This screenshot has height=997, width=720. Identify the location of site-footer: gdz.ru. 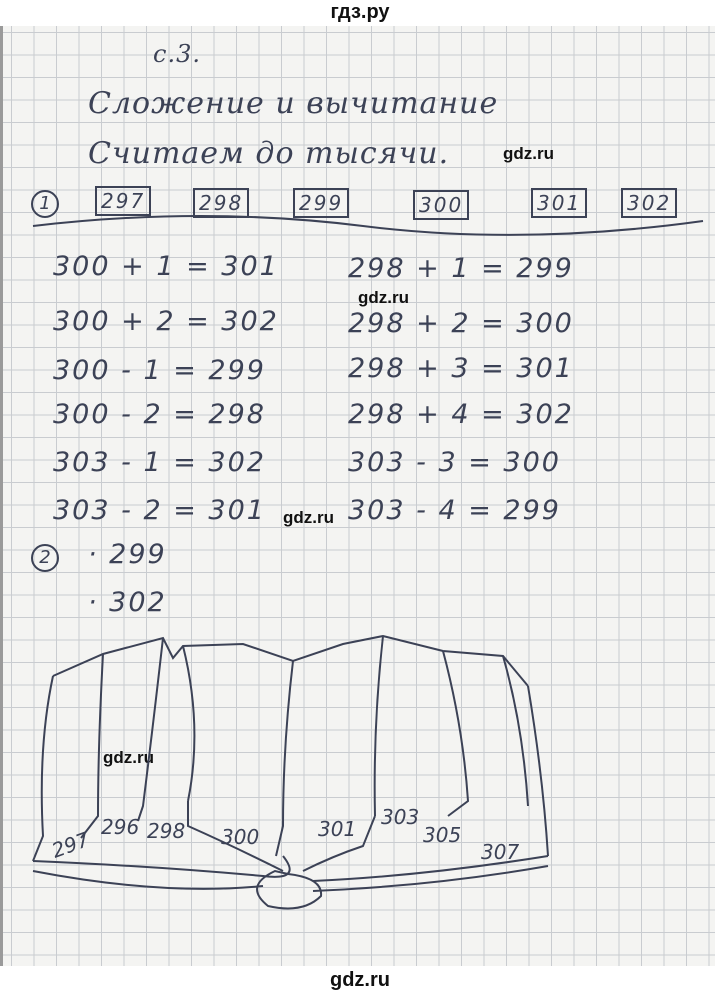
(360, 980).